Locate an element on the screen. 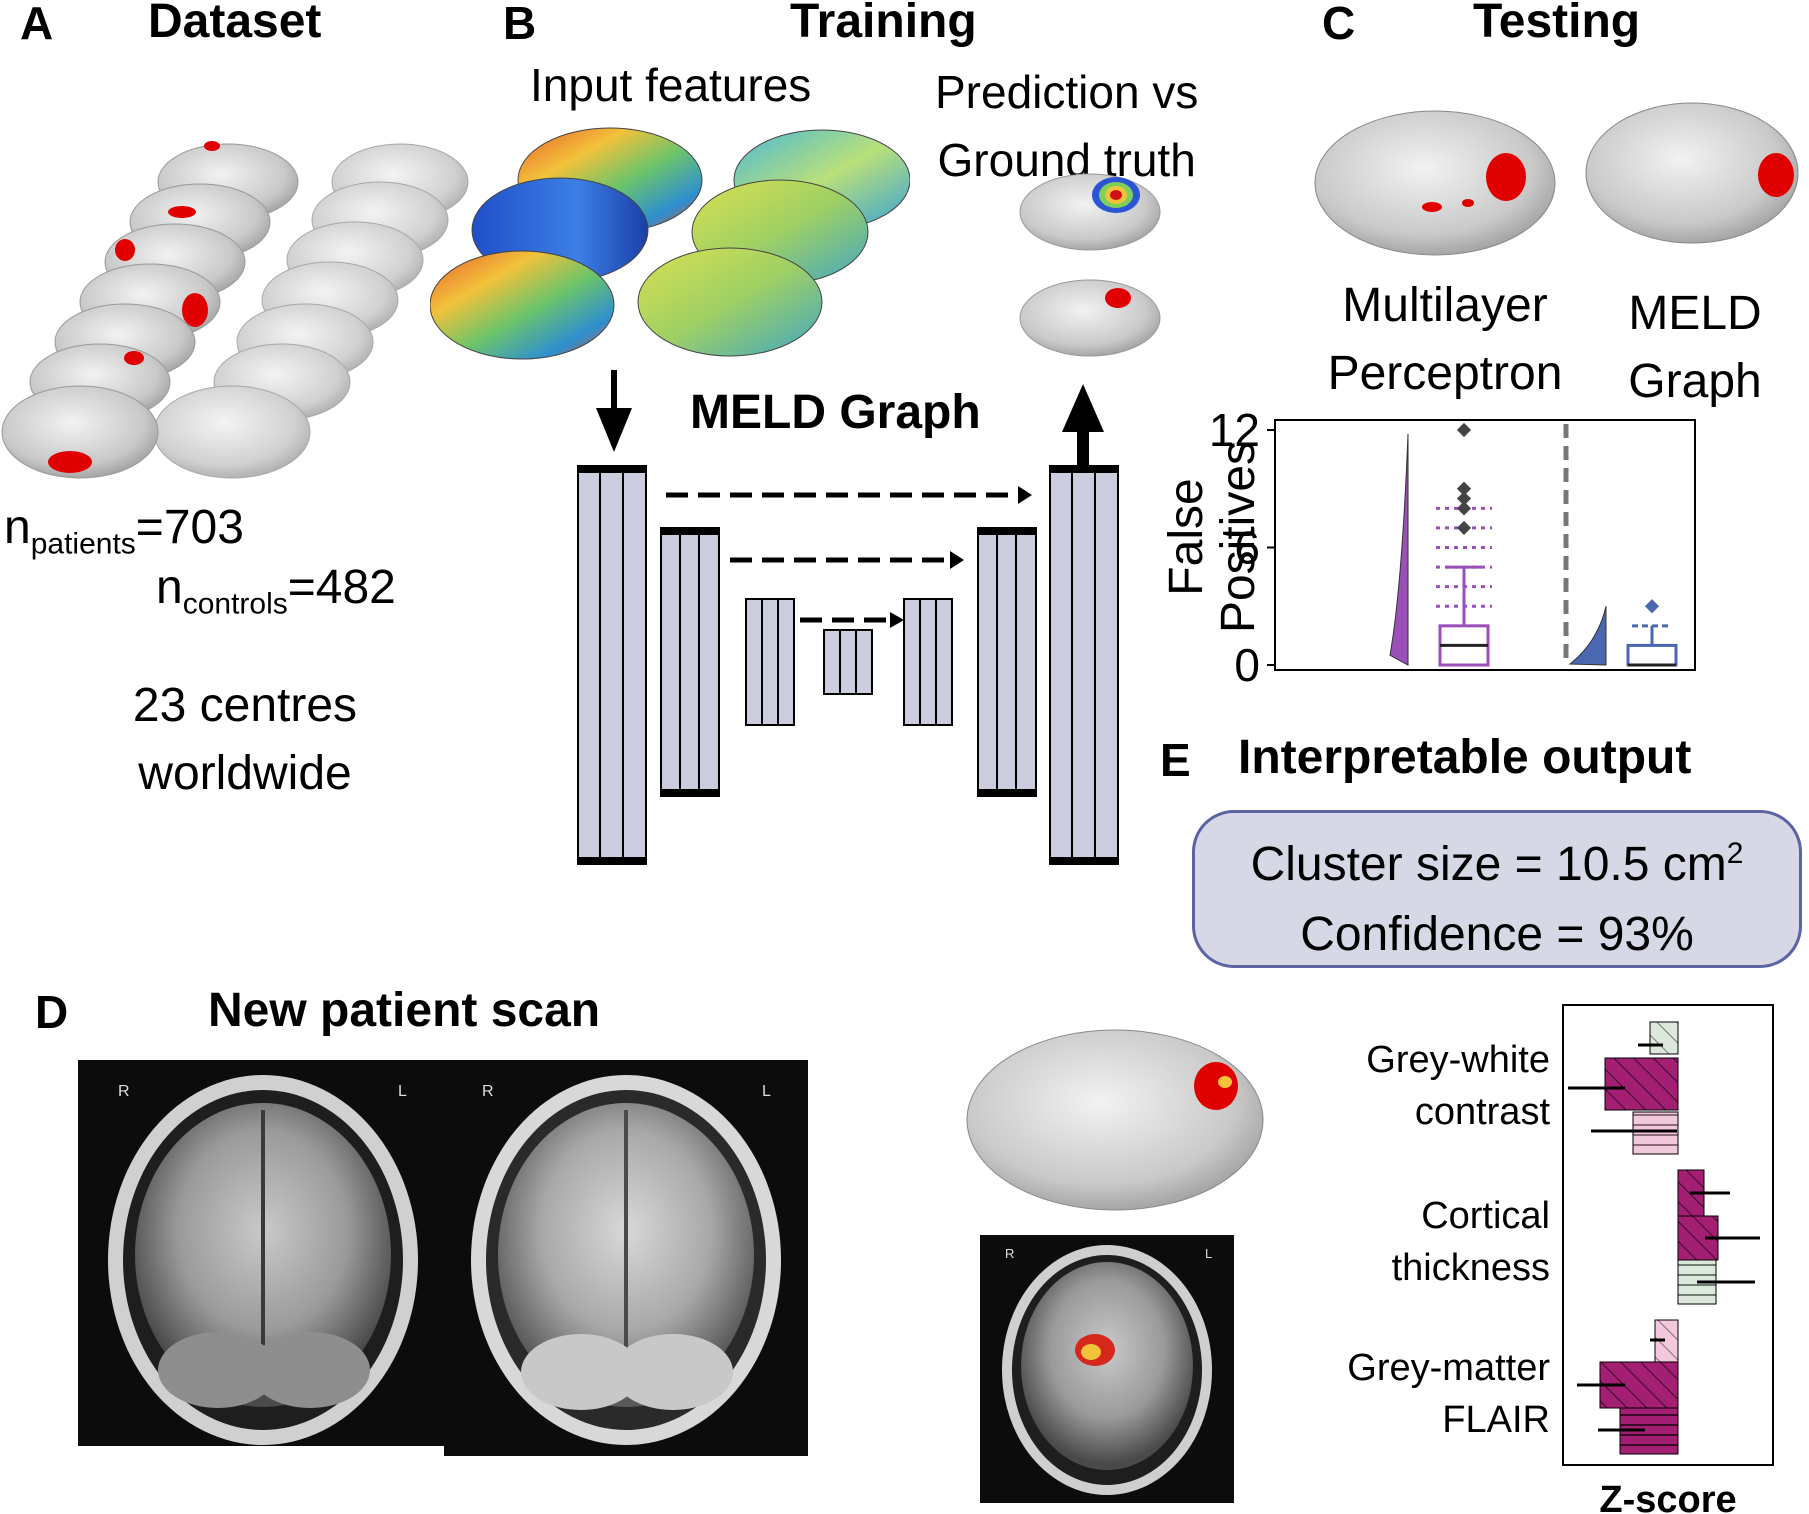 This screenshot has height=1514, width=1809. panel-c-title: Testing is located at coordinates (1557, 24).